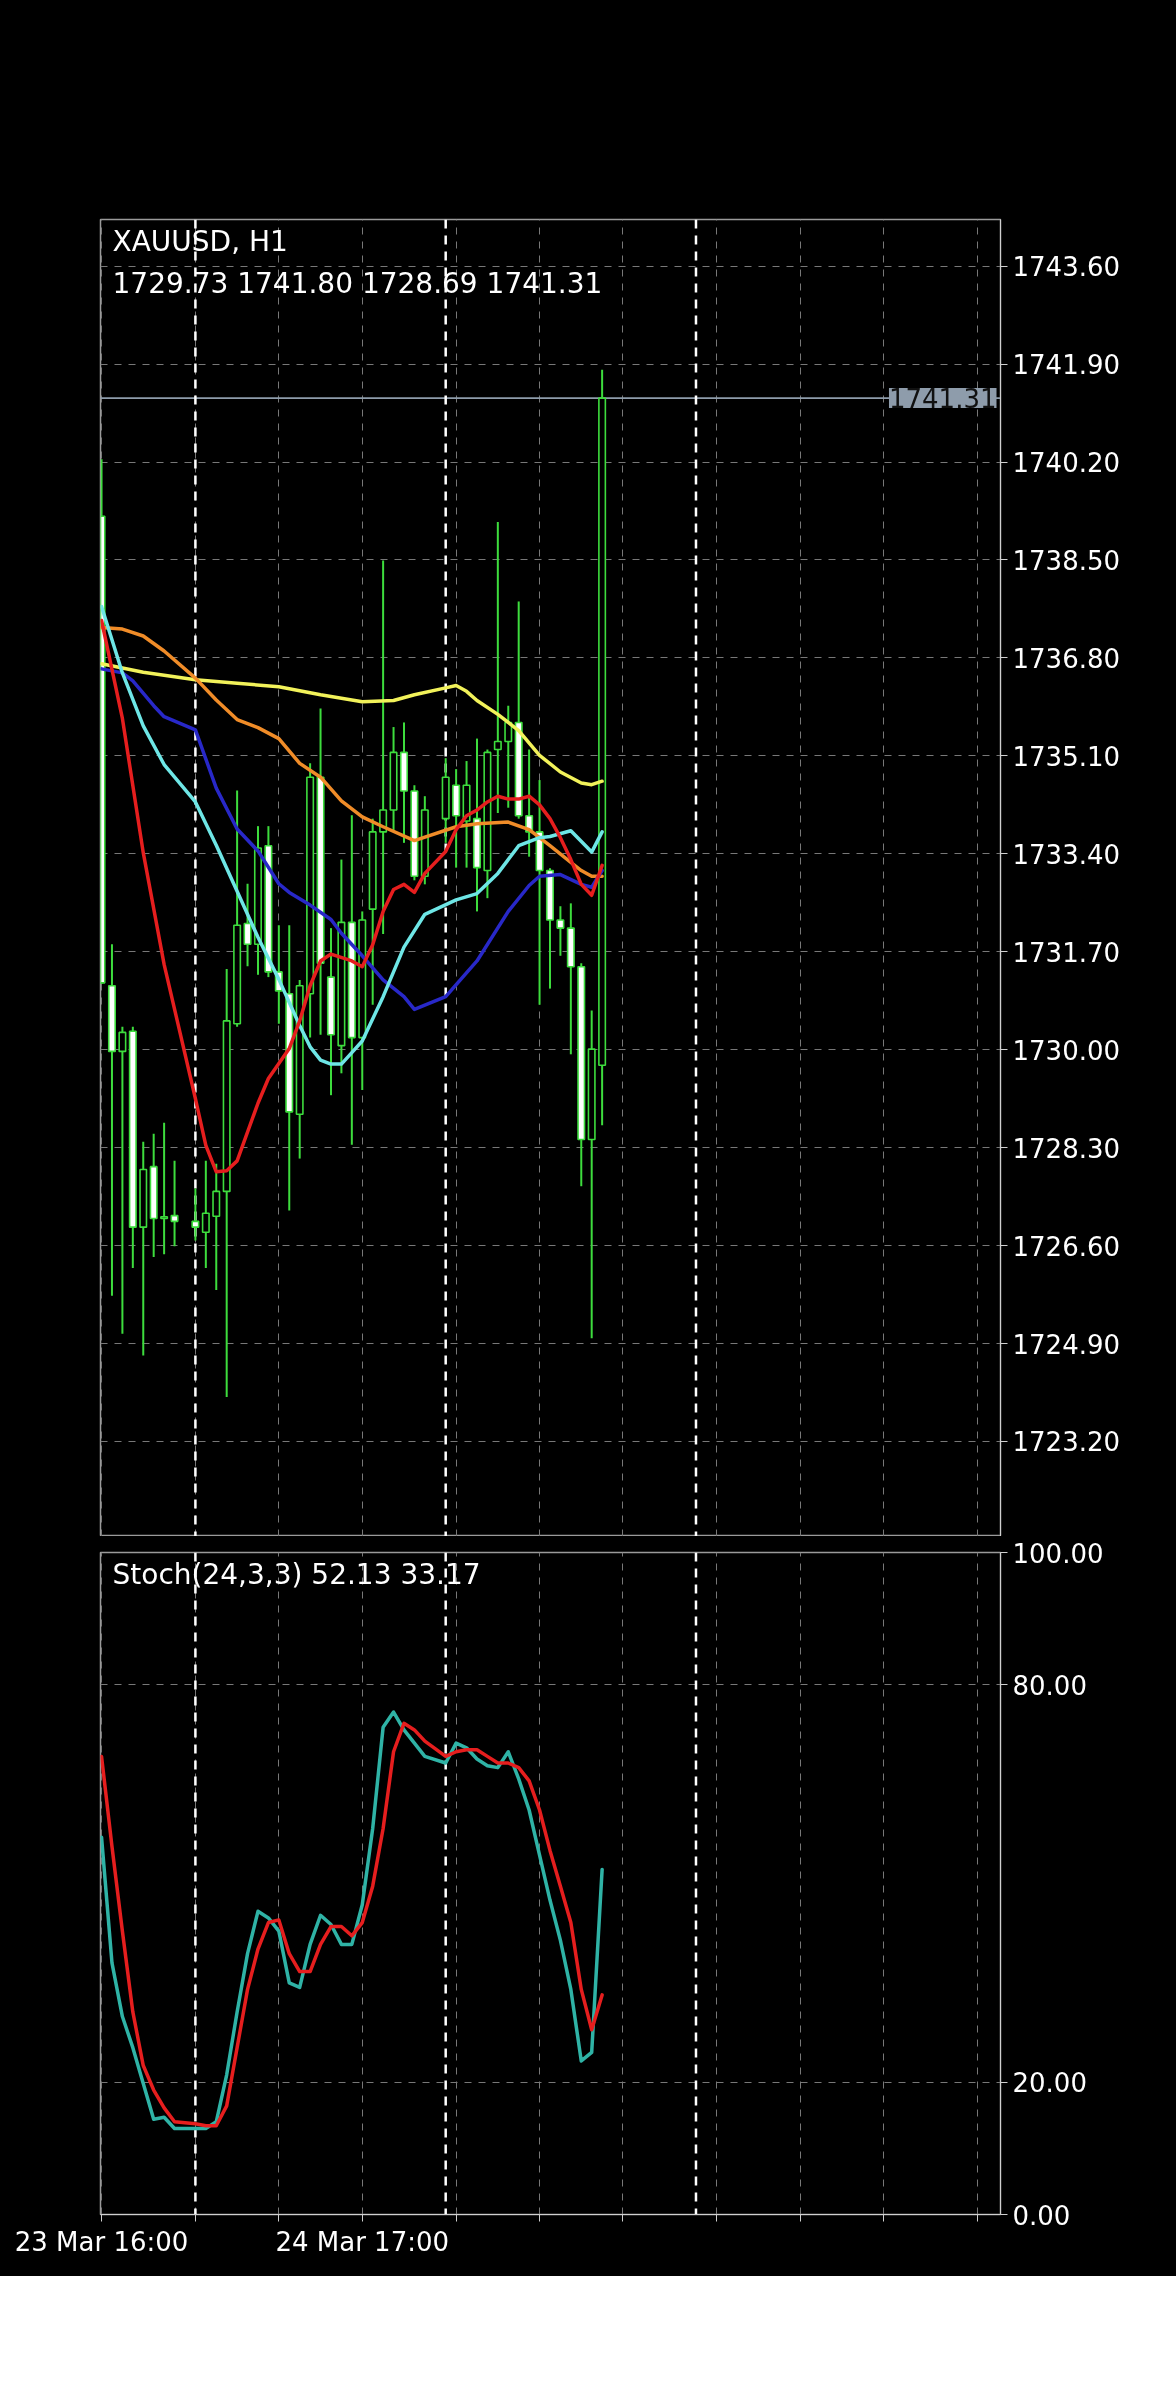 The width and height of the screenshot is (1176, 2400). I want to click on y-tick-label: 1731.70, so click(1066, 952).